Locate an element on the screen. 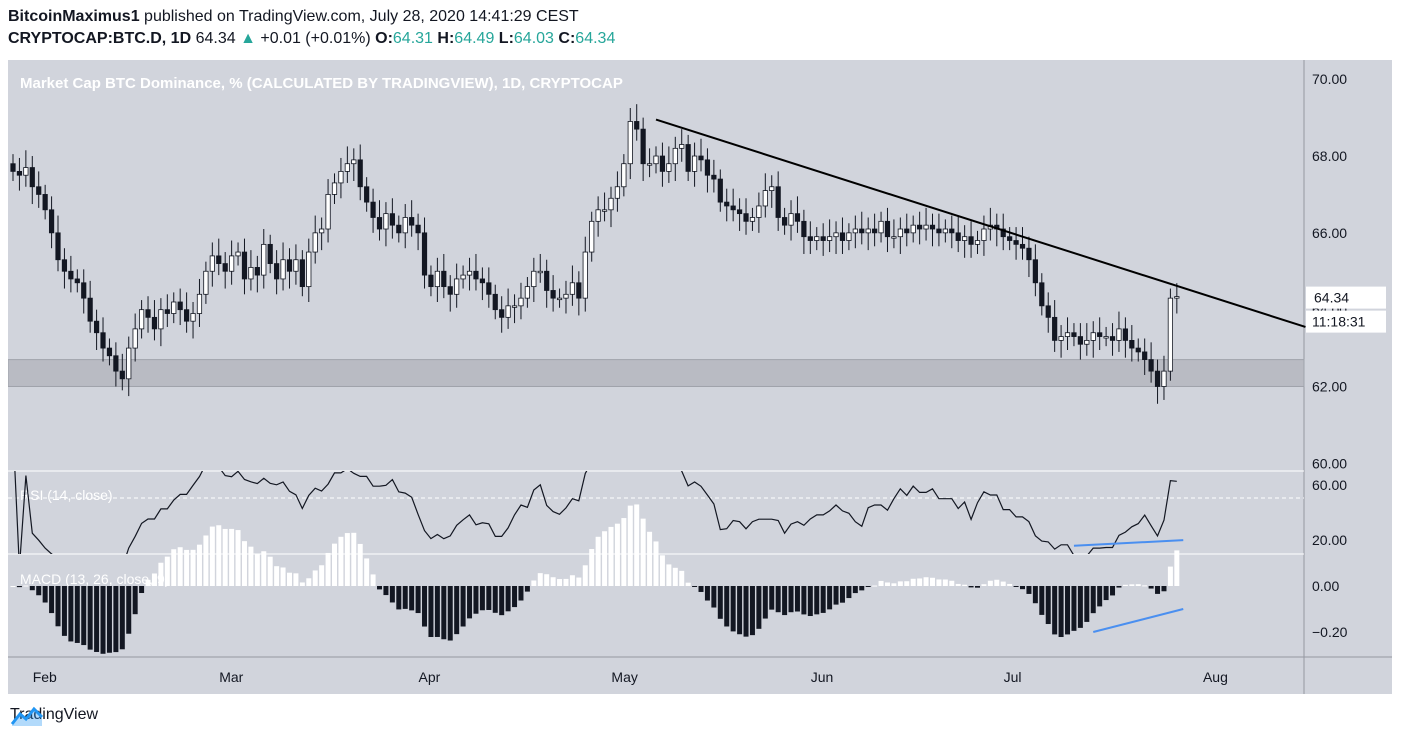 Image resolution: width=1401 pixels, height=744 pixels. rsi-line is located at coordinates (595, 512).